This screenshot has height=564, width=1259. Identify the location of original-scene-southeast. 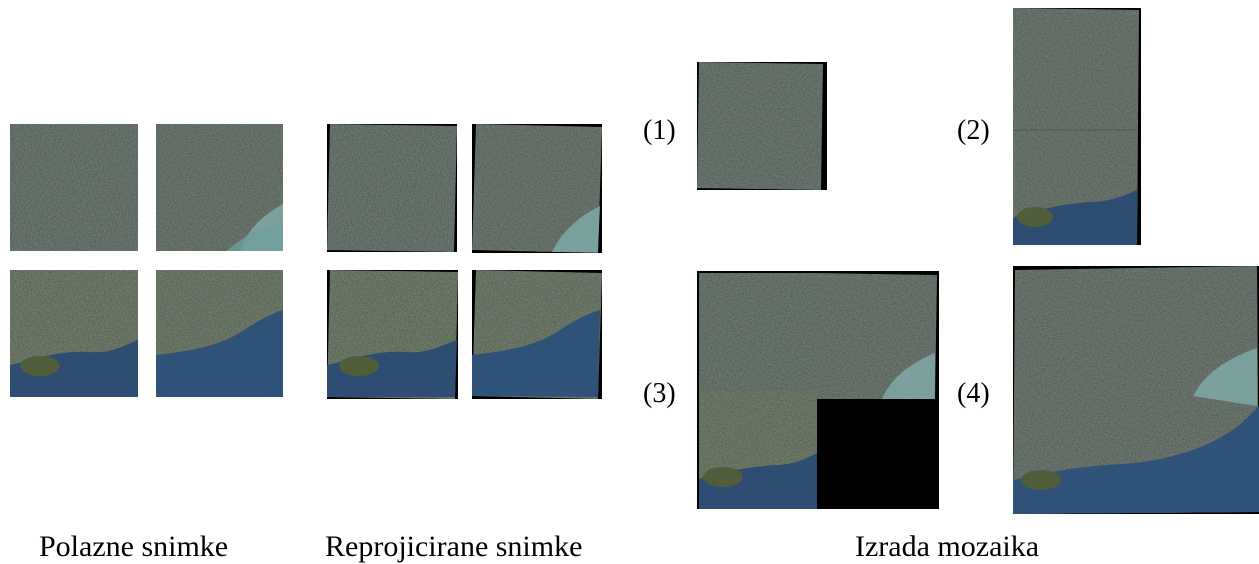
(219, 333).